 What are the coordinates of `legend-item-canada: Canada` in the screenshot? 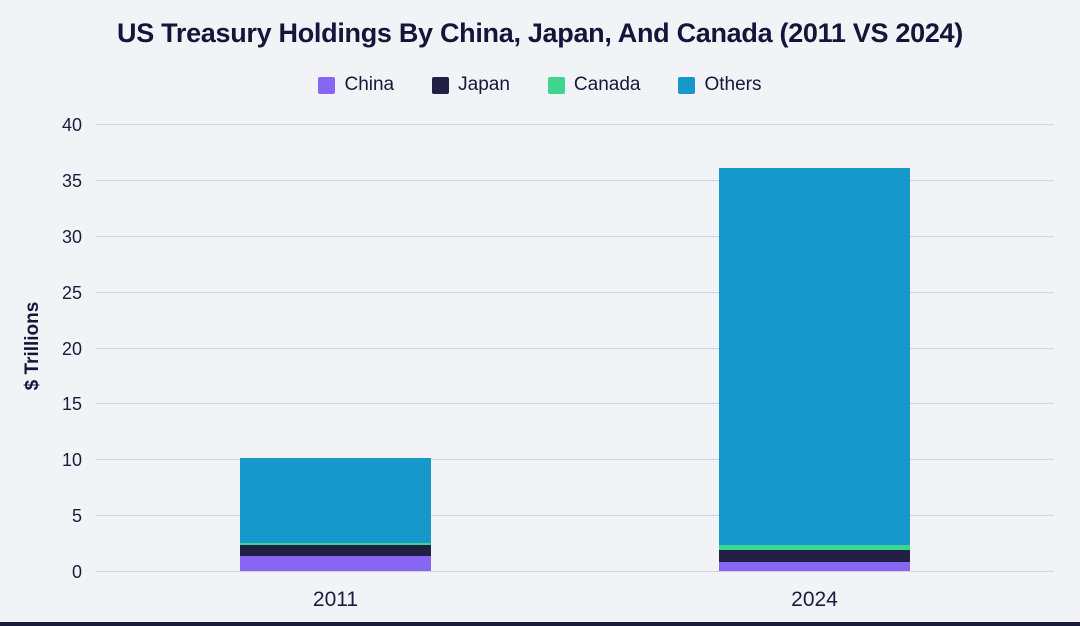 It's located at (594, 85).